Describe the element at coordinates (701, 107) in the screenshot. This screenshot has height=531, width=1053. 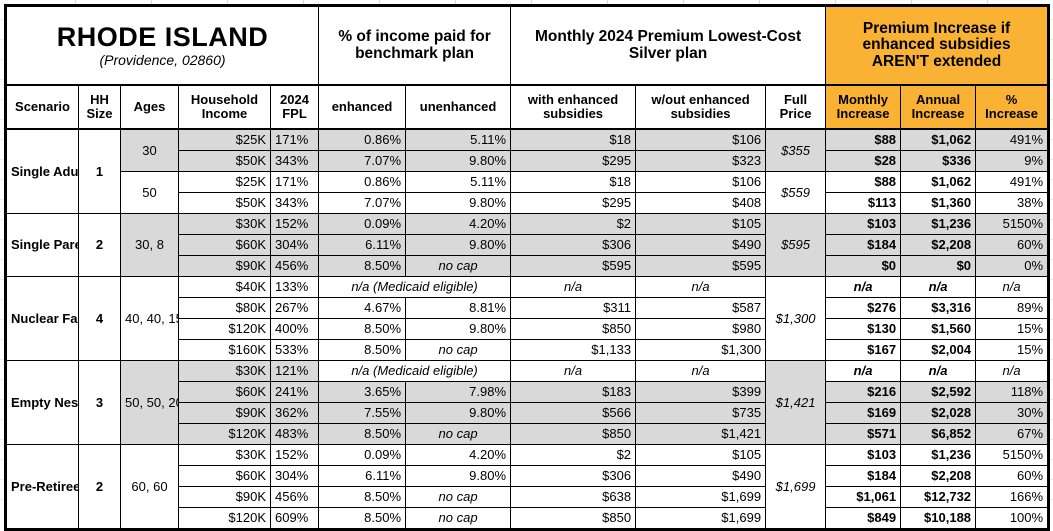
I see `col-header-without-subsidies: w/out enhanced subsidies` at that location.